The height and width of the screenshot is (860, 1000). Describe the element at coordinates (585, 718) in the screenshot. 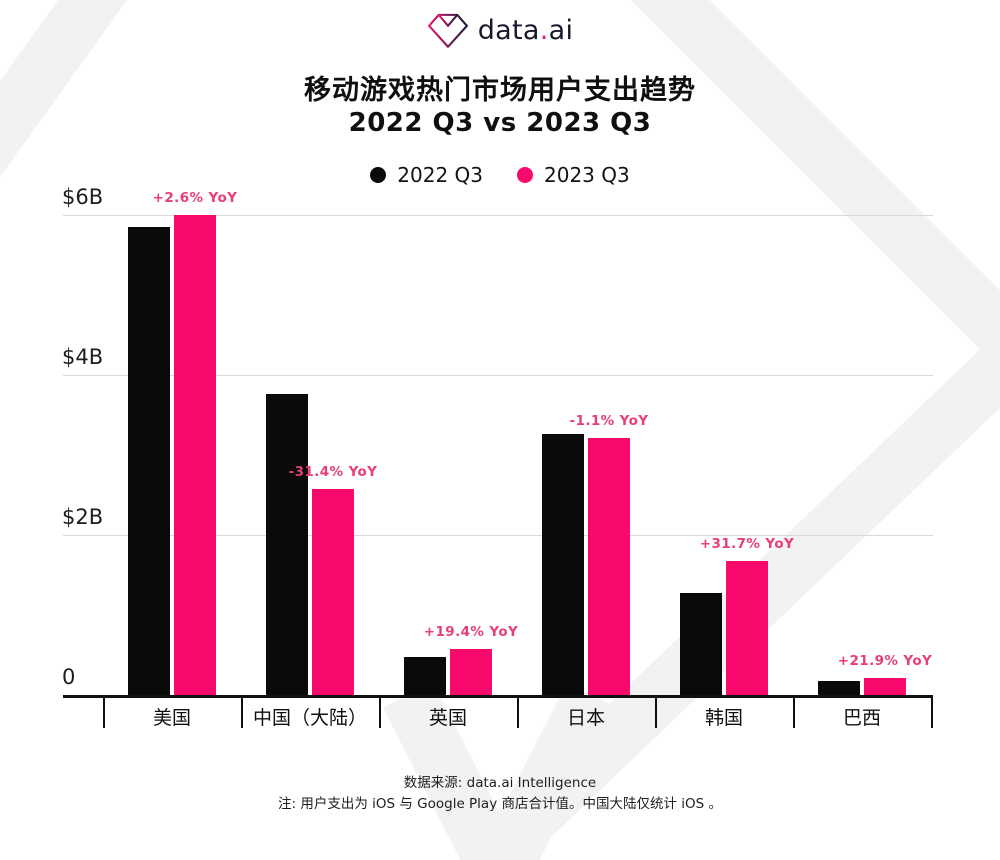

I see `category-label-3: 日本` at that location.